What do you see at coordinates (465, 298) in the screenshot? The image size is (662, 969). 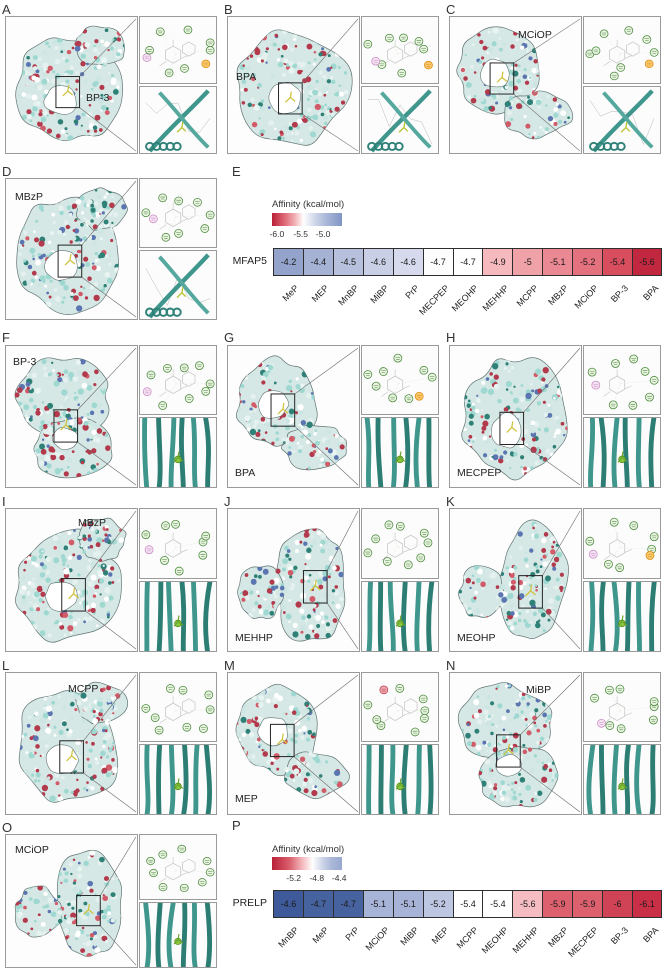 I see `heatmap-column-label: MEOHP` at bounding box center [465, 298].